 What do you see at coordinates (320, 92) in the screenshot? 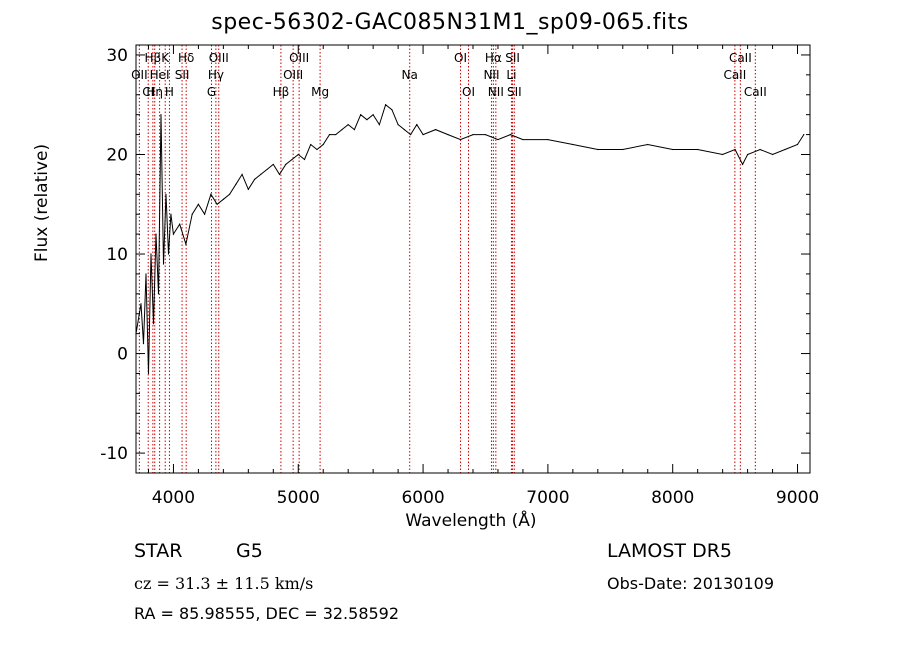
I see `line-label: Mg` at bounding box center [320, 92].